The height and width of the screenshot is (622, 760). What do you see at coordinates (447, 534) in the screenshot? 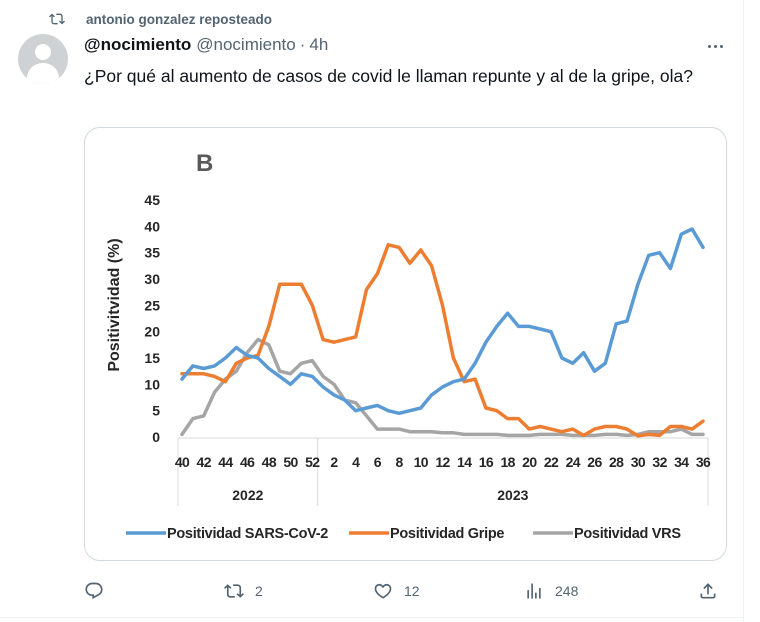
I see `legend-label: Positividad Gripe` at bounding box center [447, 534].